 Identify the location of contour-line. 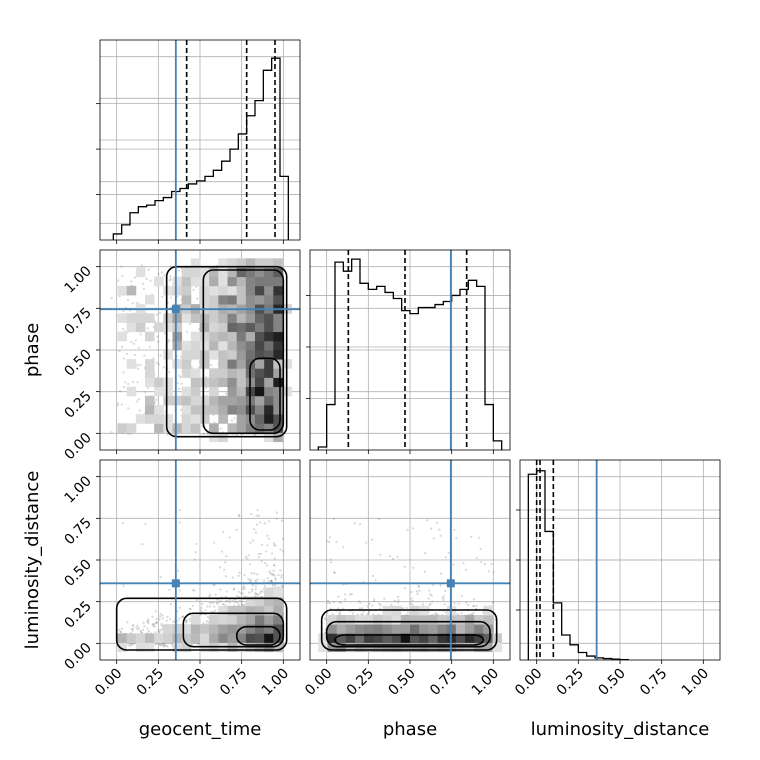
(258, 635).